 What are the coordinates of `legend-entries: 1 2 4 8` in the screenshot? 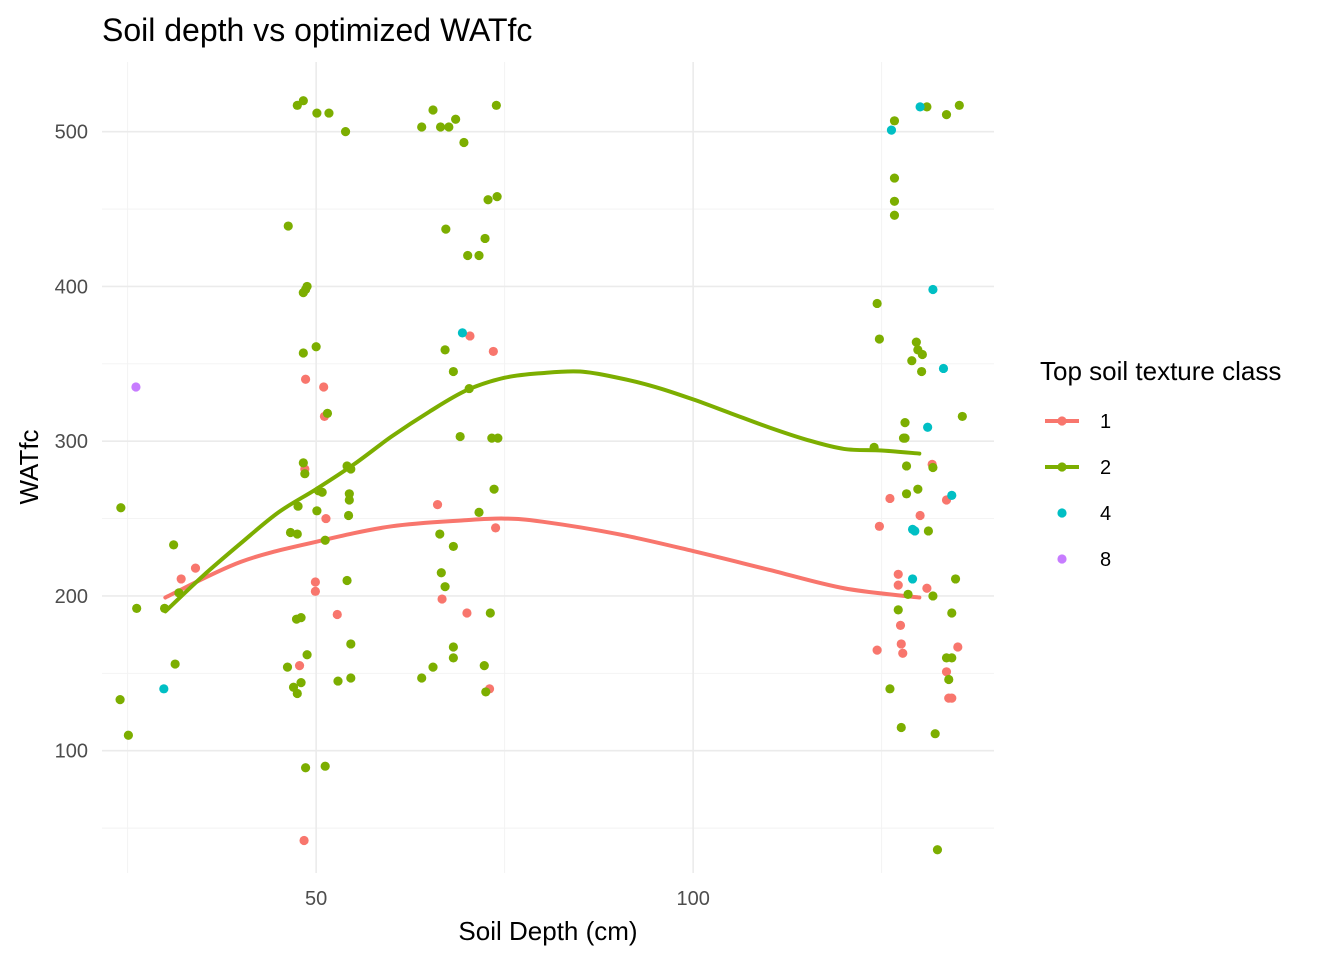 It's located at (1078, 491).